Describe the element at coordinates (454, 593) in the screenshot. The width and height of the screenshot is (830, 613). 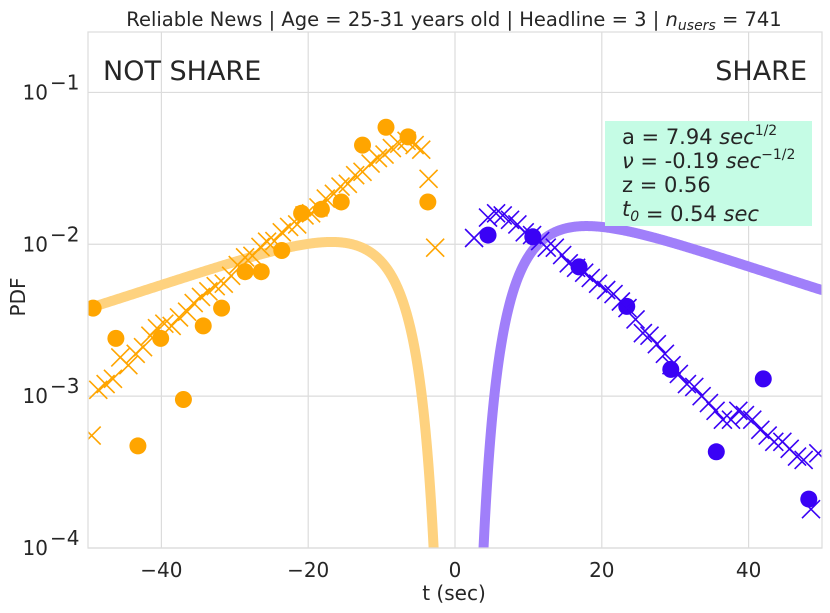
I see `x-axis-label: t (sec)` at that location.